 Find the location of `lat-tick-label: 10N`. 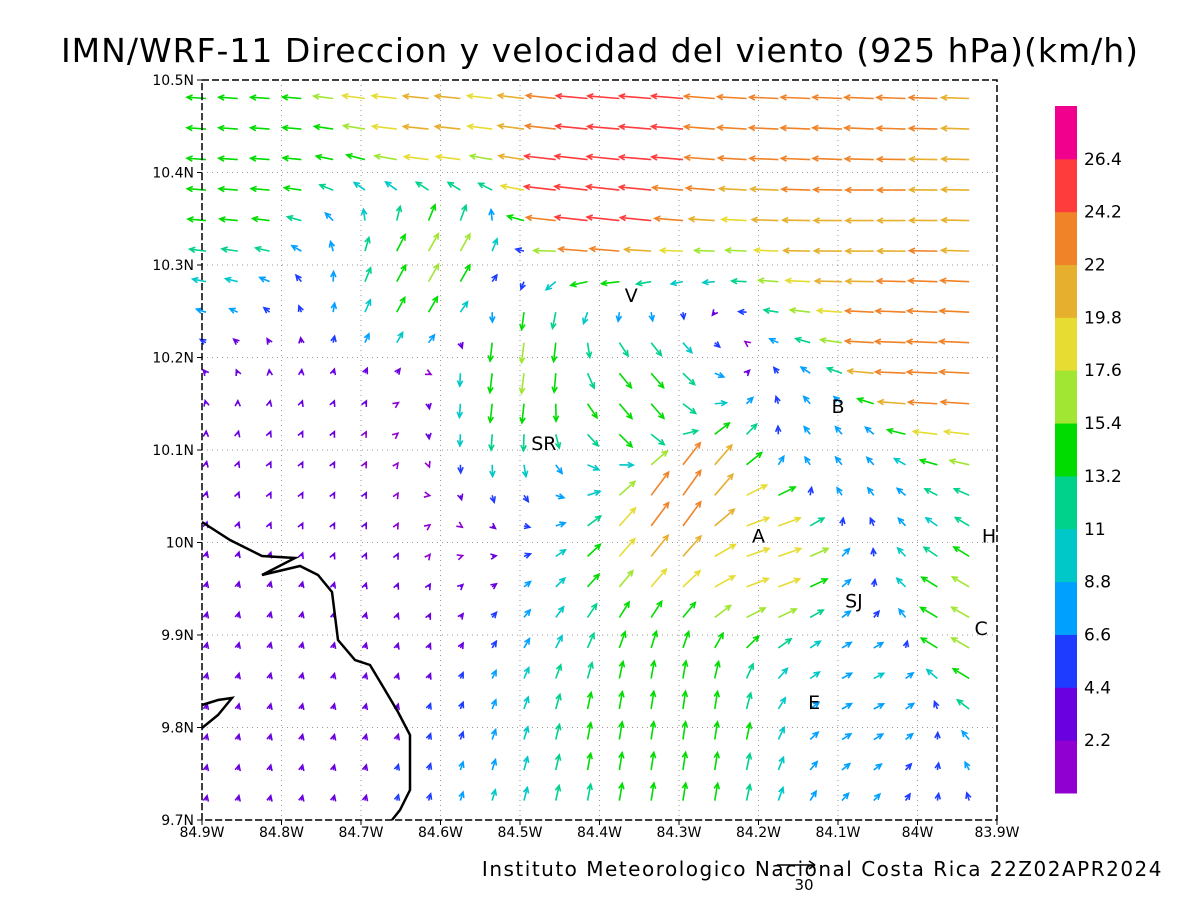

lat-tick-label: 10N is located at coordinates (180, 544).